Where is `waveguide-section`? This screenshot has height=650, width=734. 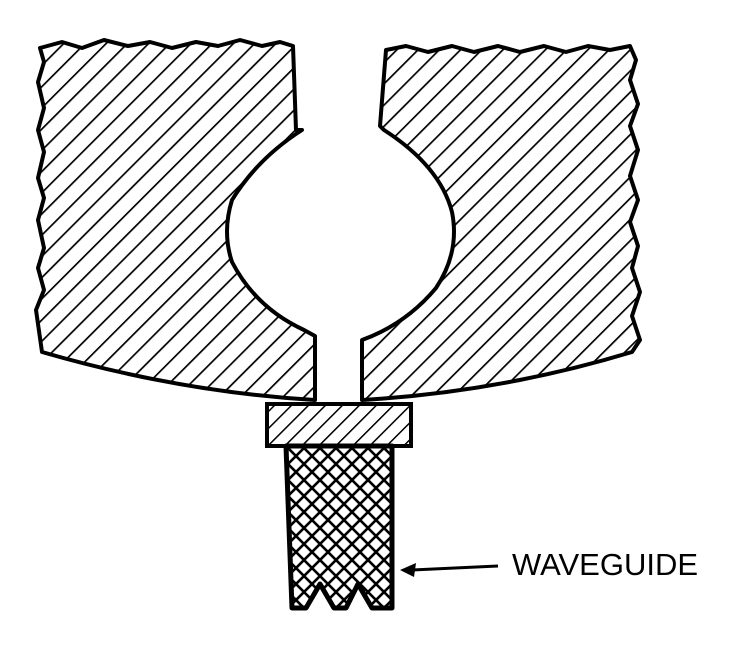 waveguide-section is located at coordinates (339, 527).